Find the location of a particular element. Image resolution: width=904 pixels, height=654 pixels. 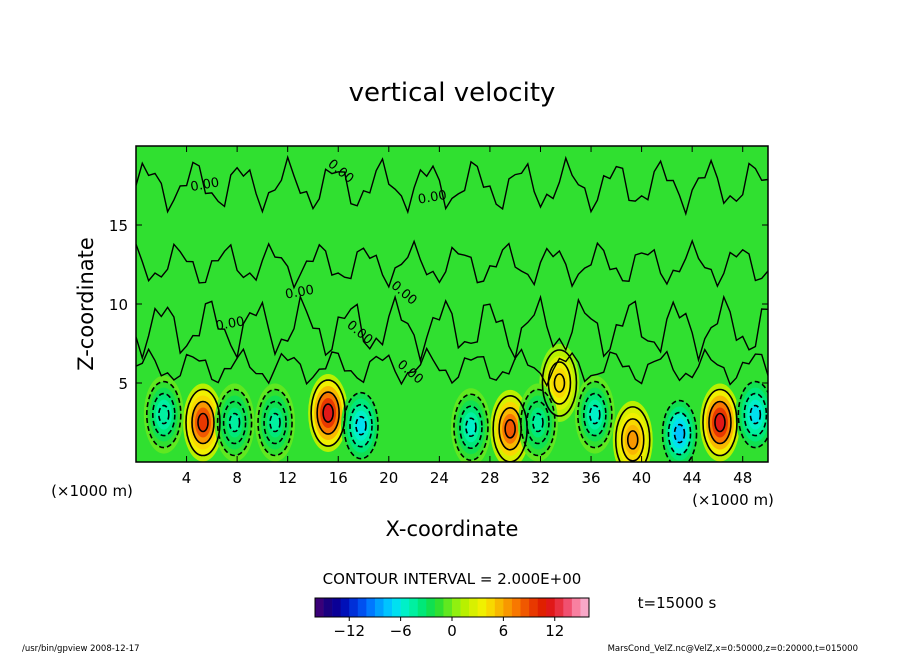

x-tick-label: 40 is located at coordinates (641, 478).